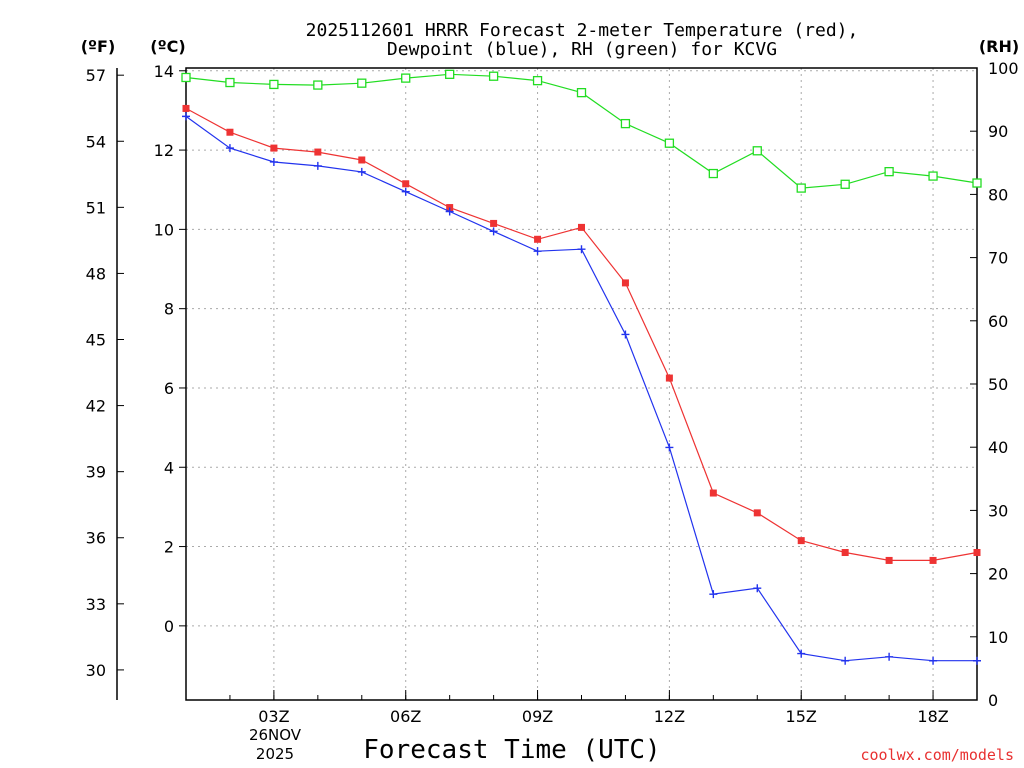 The width and height of the screenshot is (1024, 768). Describe the element at coordinates (998, 194) in the screenshot. I see `rh-tick-label: 80` at that location.